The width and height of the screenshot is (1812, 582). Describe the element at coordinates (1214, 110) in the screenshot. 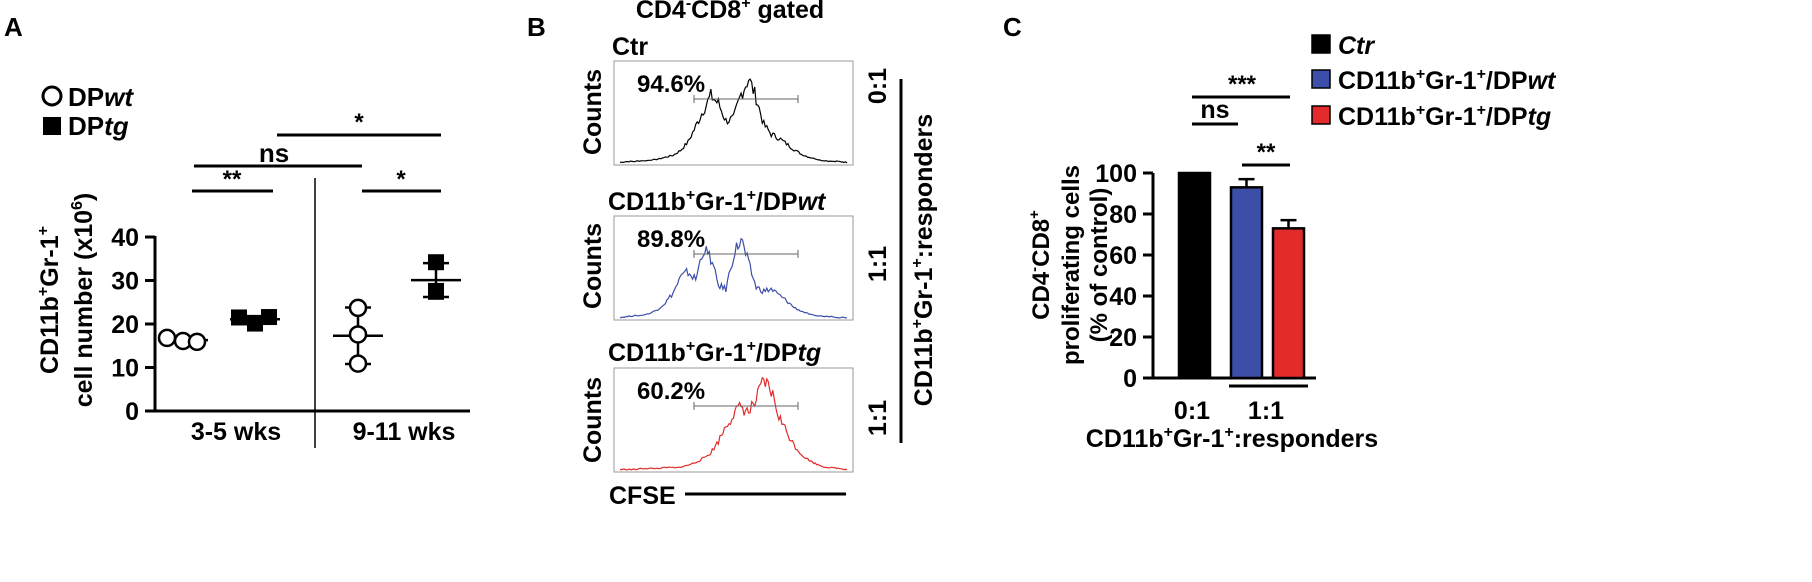

I see `sig-ns-c: ns` at that location.